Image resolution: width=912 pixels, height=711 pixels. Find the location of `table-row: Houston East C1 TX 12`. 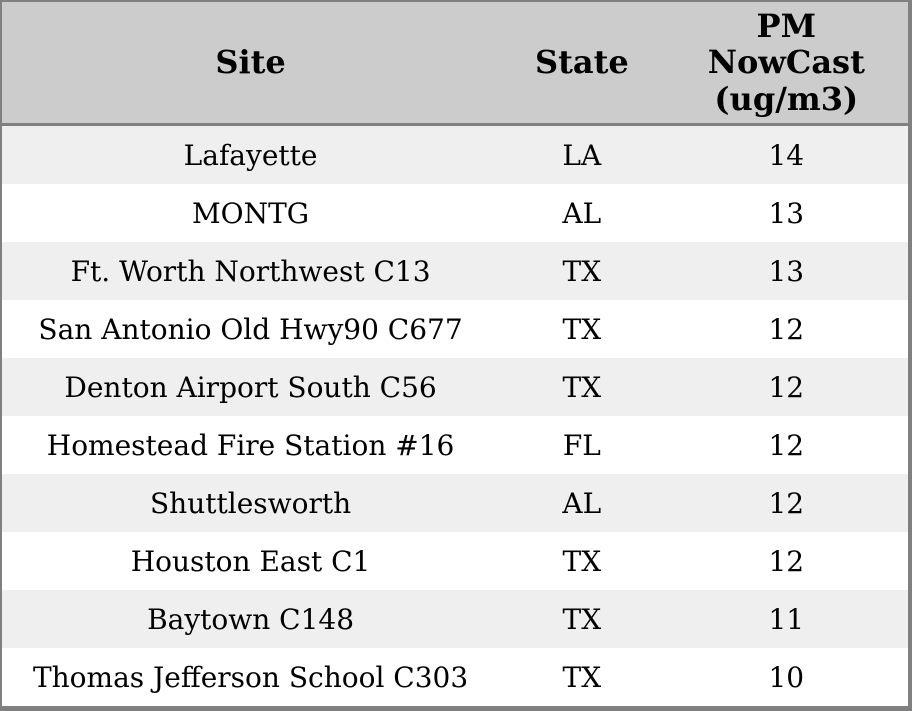

table-row: Houston East C1 TX 12 is located at coordinates (455, 561).